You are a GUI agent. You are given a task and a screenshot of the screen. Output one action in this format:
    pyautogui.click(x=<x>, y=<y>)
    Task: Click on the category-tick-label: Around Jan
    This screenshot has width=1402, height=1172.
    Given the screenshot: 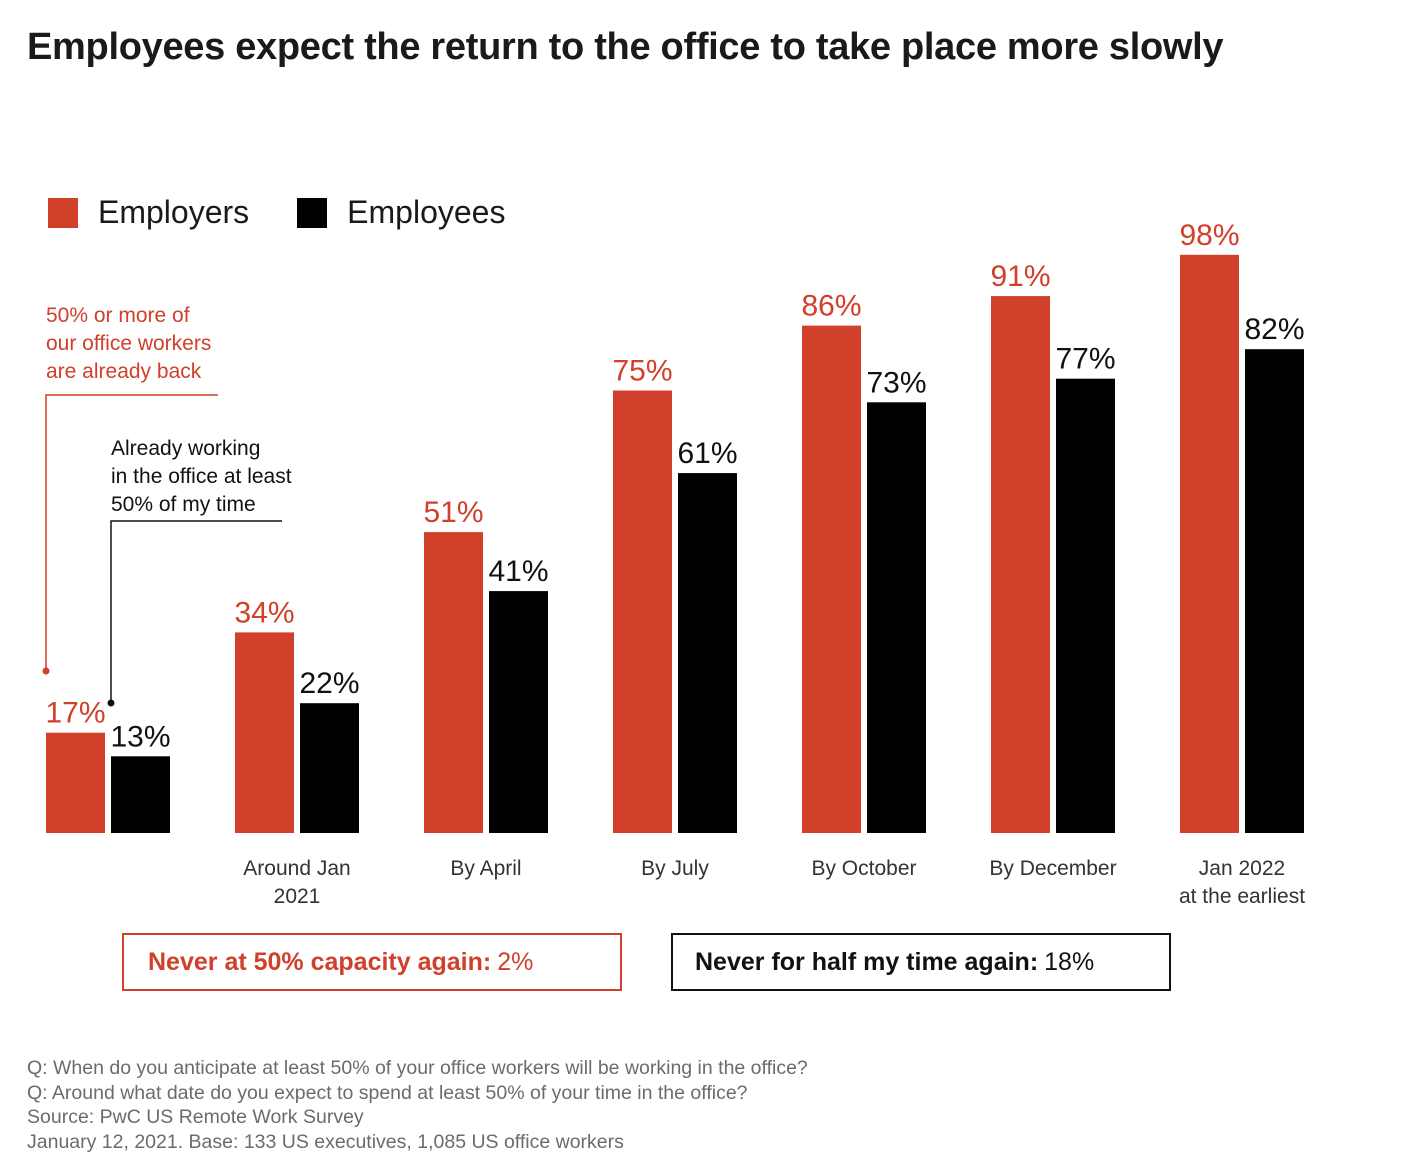 What is the action you would take?
    pyautogui.click(x=296, y=868)
    